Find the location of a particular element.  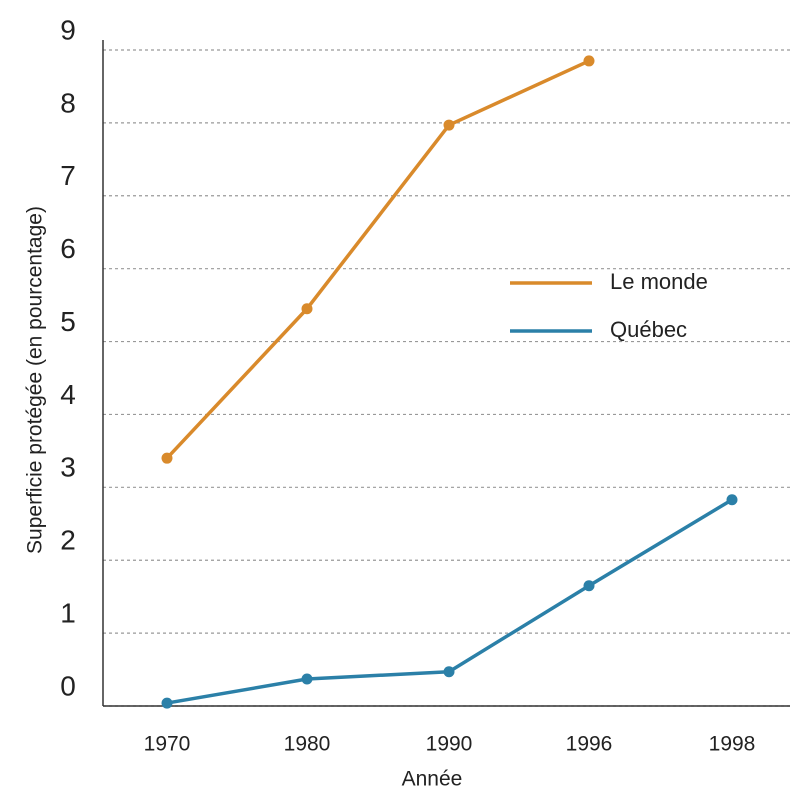

y-tick-label: 6 is located at coordinates (68, 248).